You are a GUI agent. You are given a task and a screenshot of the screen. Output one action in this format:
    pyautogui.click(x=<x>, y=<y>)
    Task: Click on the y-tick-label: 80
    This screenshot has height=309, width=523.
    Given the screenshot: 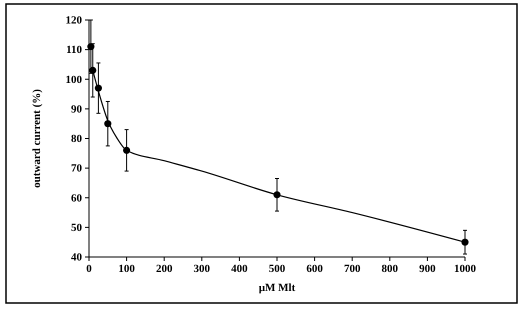 What is the action you would take?
    pyautogui.click(x=76, y=139)
    